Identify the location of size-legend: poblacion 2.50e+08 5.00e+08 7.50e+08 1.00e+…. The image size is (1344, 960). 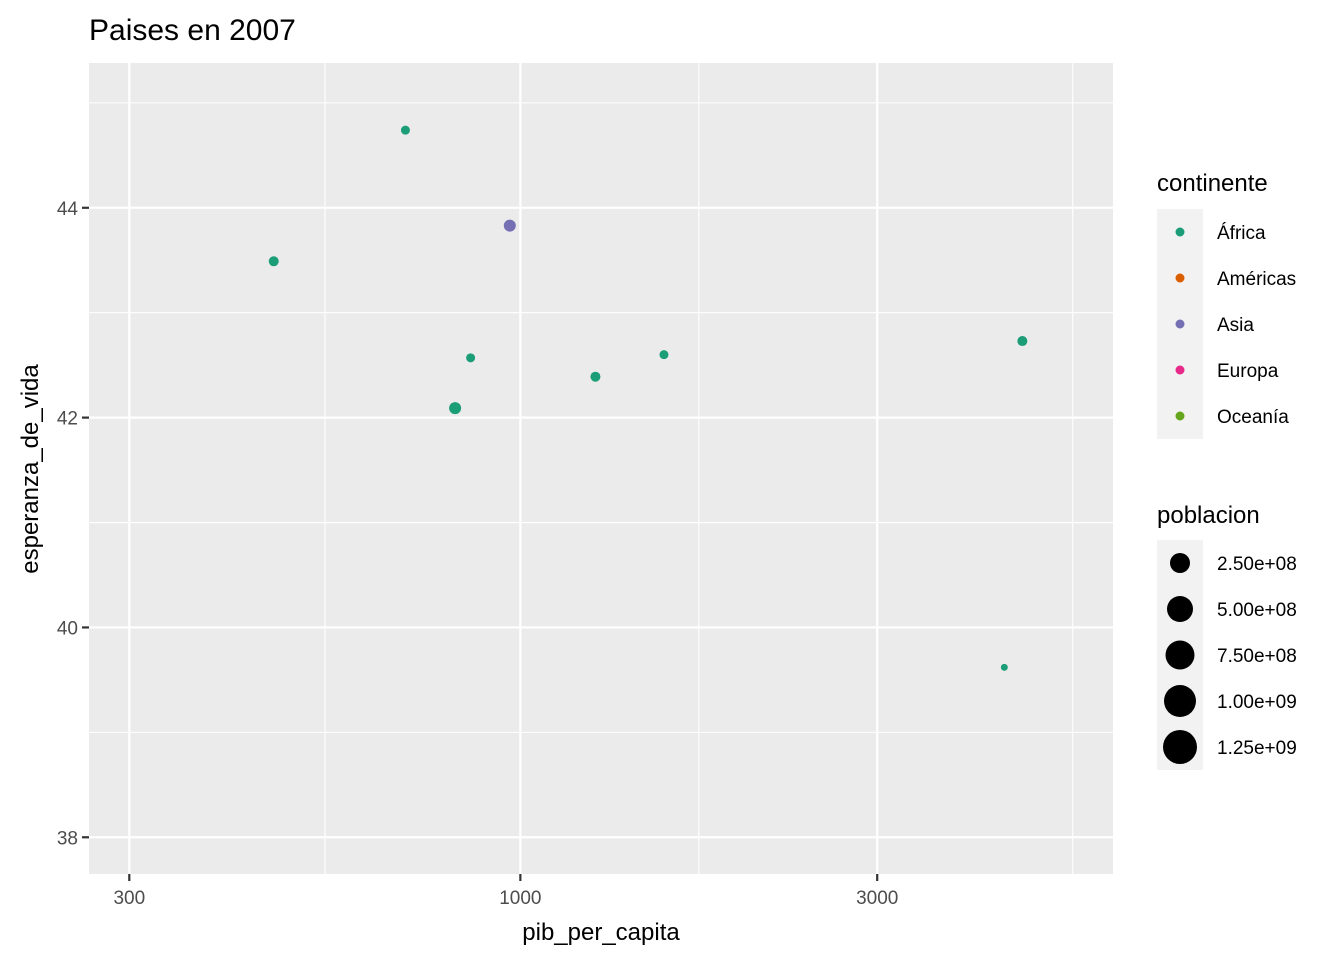
(1227, 636).